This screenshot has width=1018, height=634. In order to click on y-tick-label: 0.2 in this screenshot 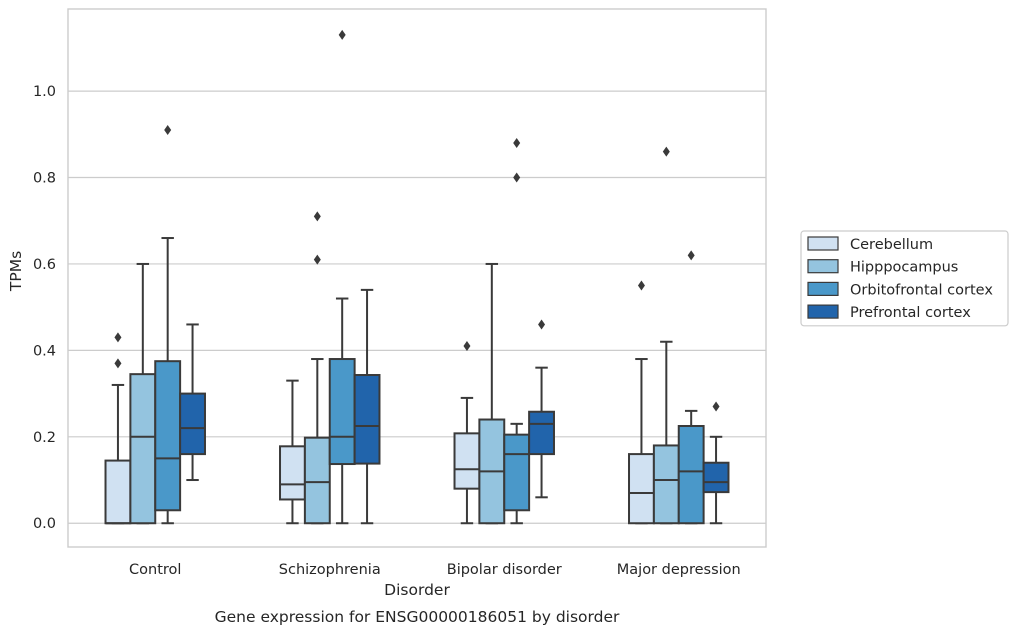, I will do `click(44, 438)`.